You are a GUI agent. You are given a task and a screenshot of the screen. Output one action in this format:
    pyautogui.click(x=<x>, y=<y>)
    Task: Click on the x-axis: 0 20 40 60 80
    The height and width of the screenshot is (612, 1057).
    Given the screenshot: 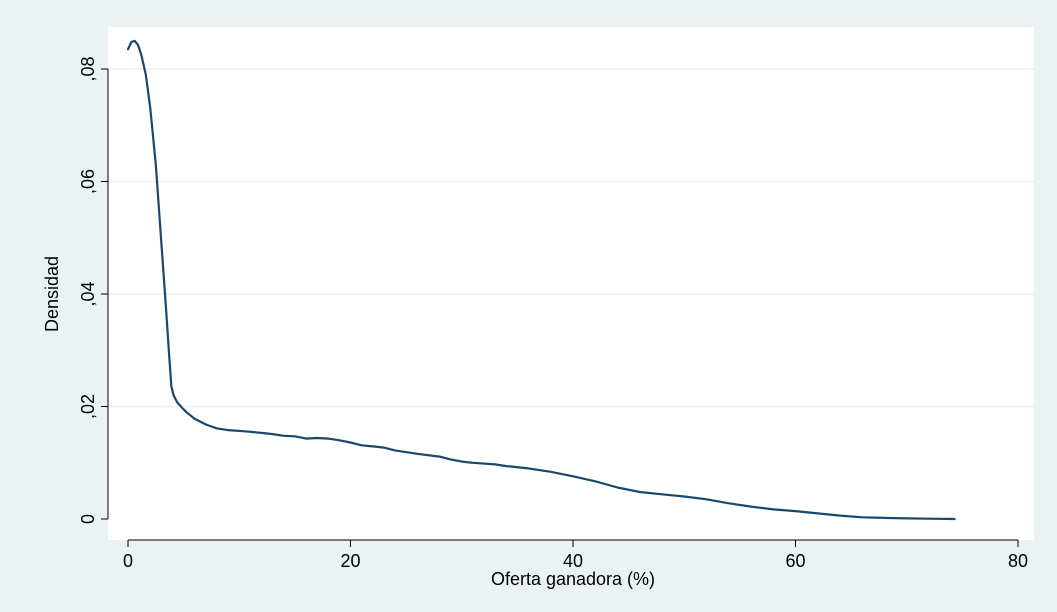 What is the action you would take?
    pyautogui.click(x=575, y=555)
    